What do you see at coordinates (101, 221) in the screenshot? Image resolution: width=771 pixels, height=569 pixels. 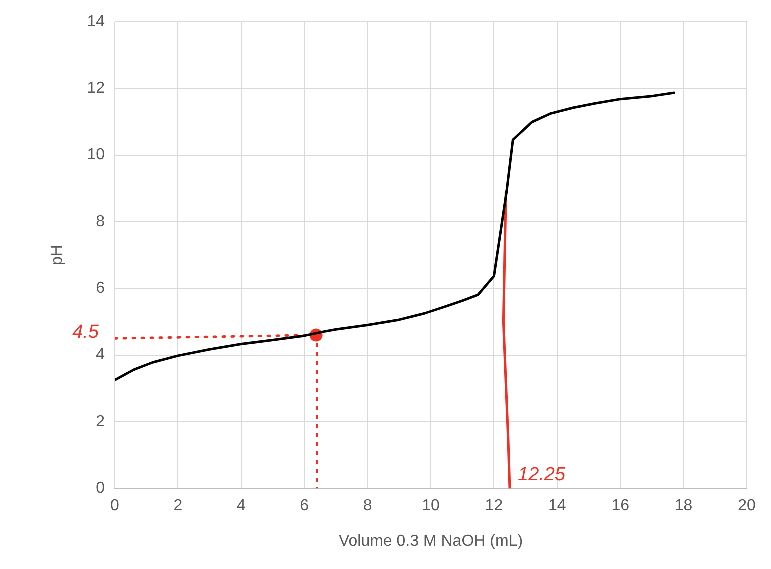 I see `y-tick-label: 8` at bounding box center [101, 221].